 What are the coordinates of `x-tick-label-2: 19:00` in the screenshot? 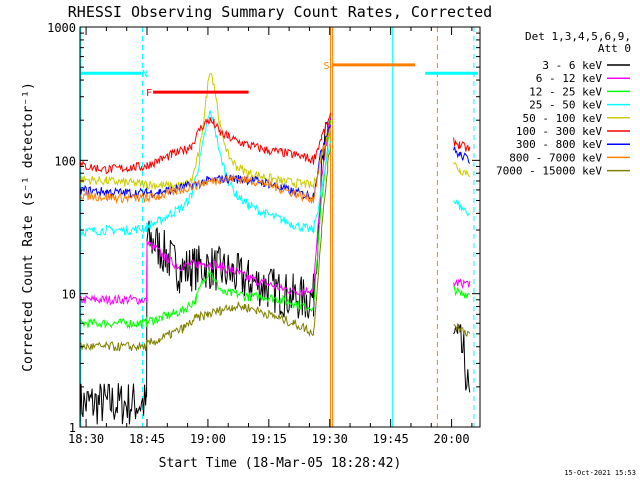 It's located at (208, 439).